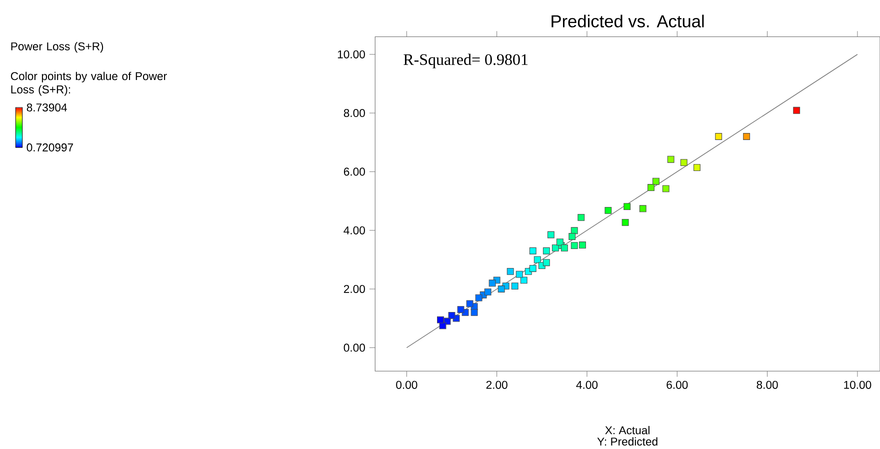  What do you see at coordinates (354, 172) in the screenshot?
I see `y-tick-label: 6.00` at bounding box center [354, 172].